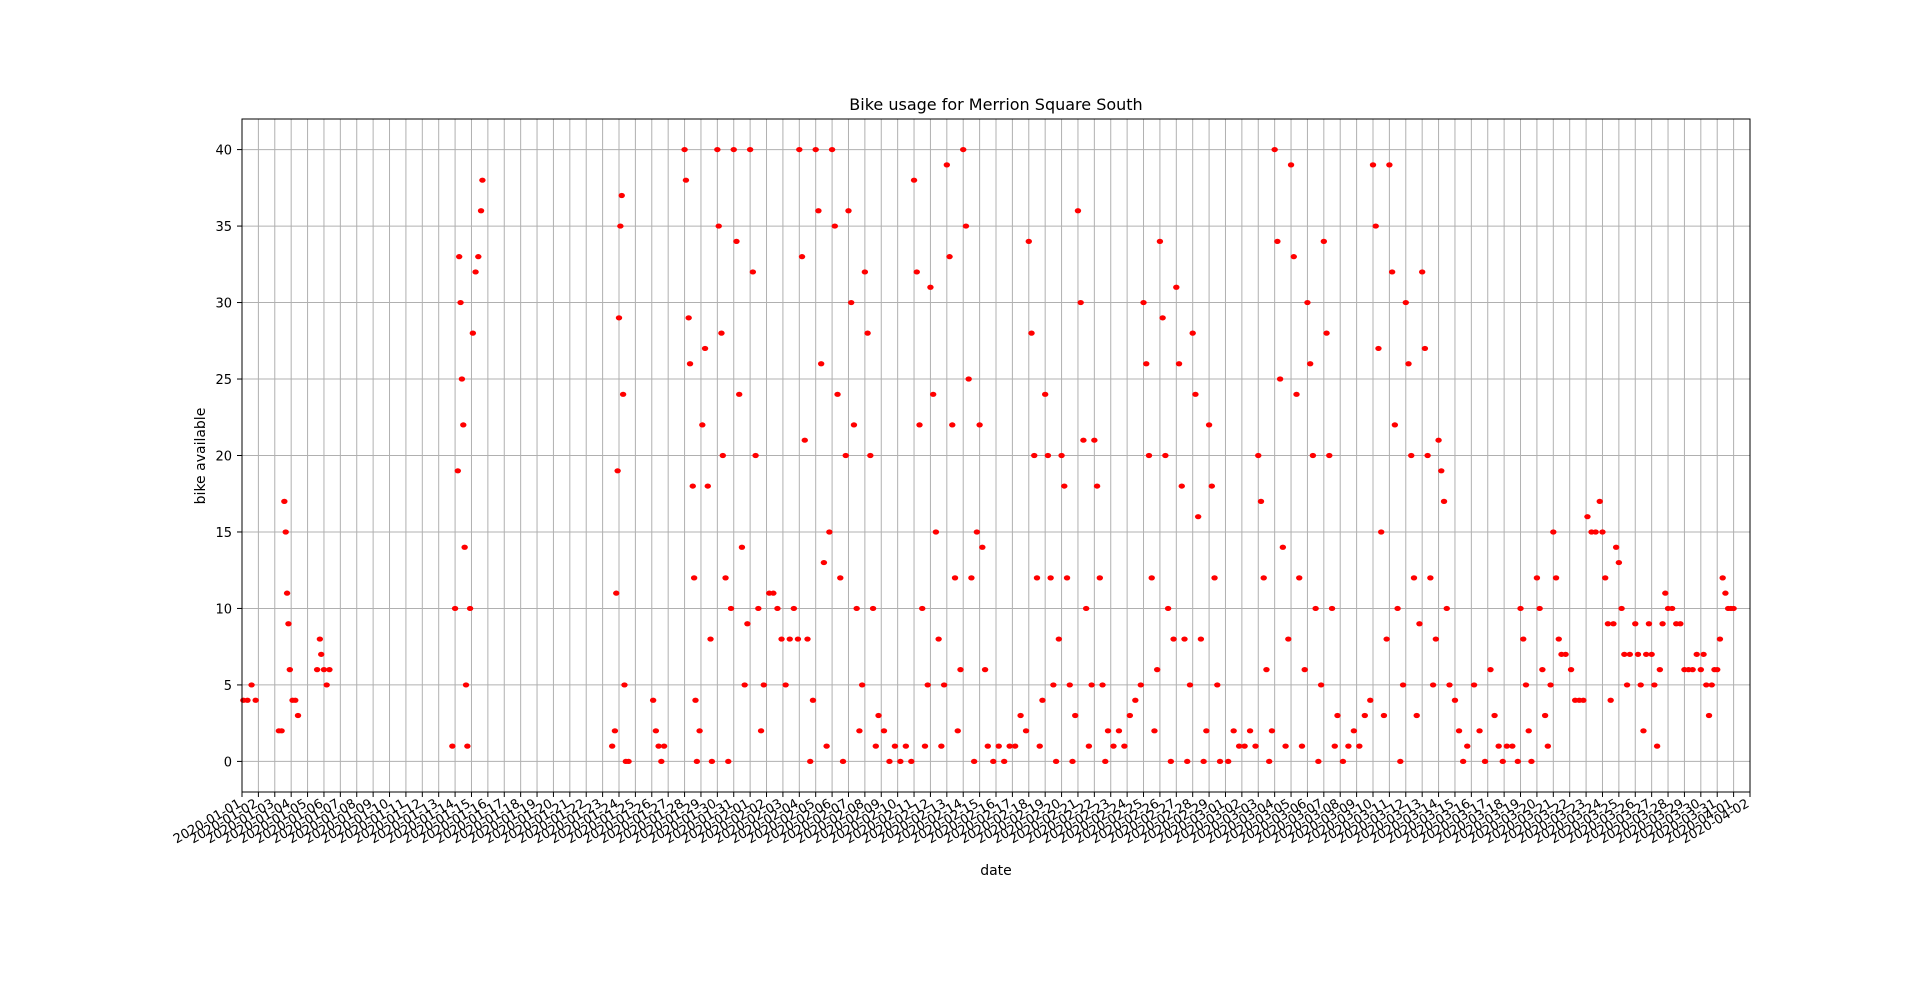 This screenshot has width=1920, height=983. Describe the element at coordinates (223, 533) in the screenshot. I see `y-tick-label: 15` at that location.